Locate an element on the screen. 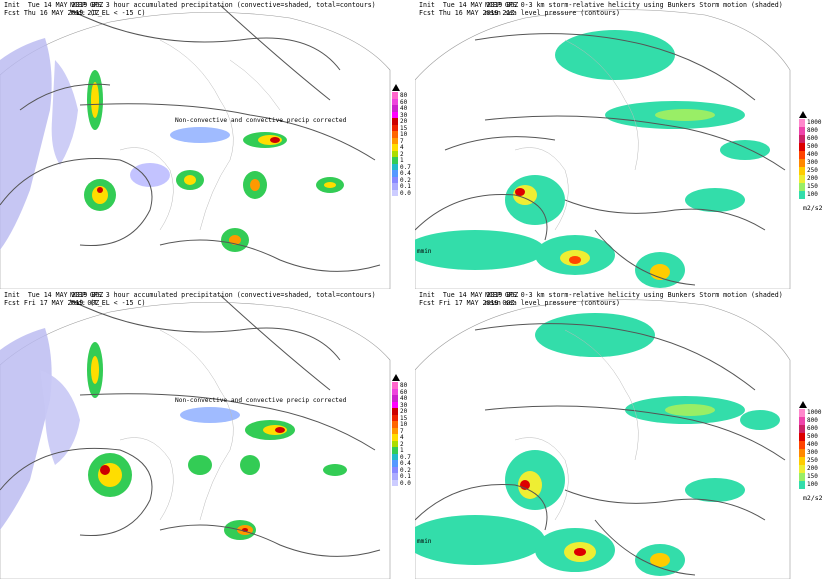 The width and height of the screenshot is (830, 579). convective-cells is located at coordinates (214, 161).